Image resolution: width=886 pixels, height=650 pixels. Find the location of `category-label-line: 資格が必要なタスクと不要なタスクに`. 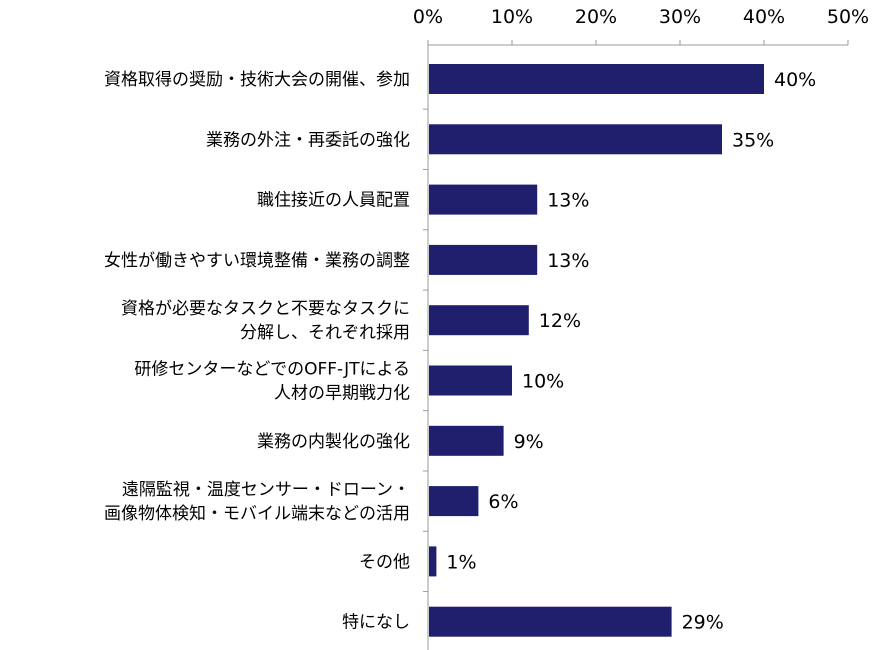

category-label-line: 資格が必要なタスクと不要なタスクに is located at coordinates (265, 309).